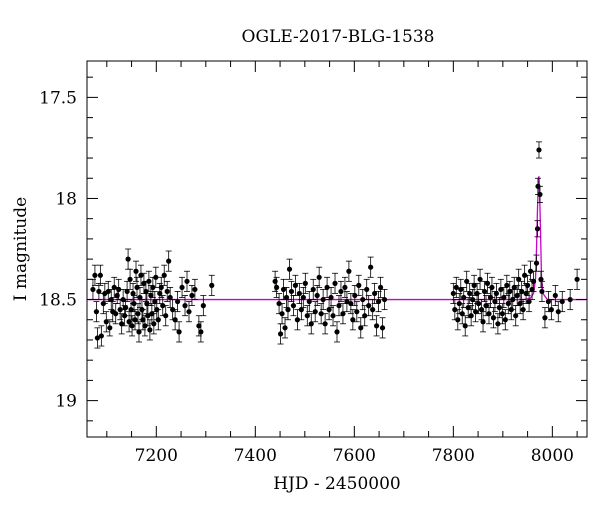 The height and width of the screenshot is (512, 600). I want to click on y-tick-label: 18, so click(66, 199).